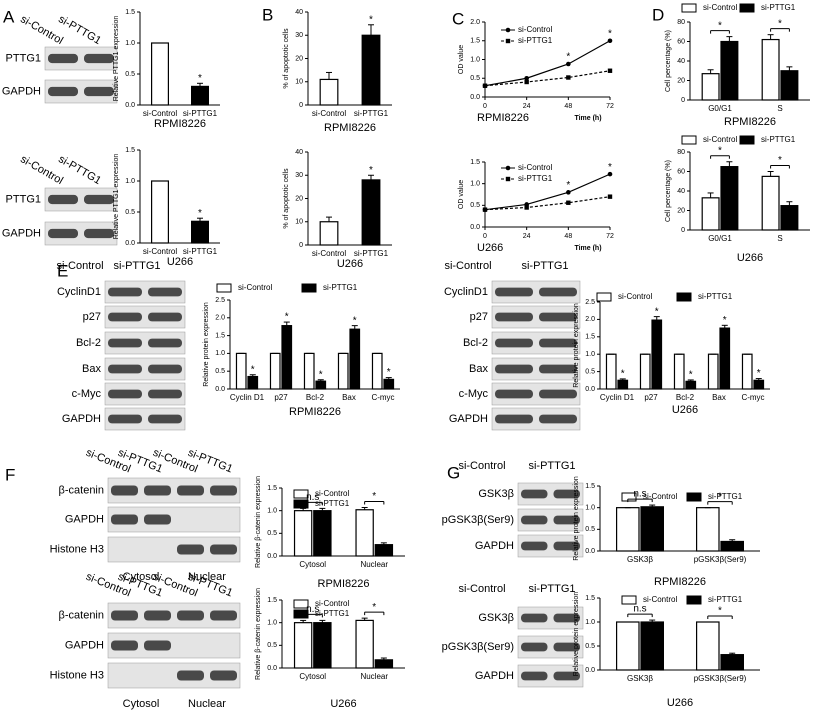  What do you see at coordinates (779, 108) in the screenshot?
I see `x-tick-label: S` at bounding box center [779, 108].